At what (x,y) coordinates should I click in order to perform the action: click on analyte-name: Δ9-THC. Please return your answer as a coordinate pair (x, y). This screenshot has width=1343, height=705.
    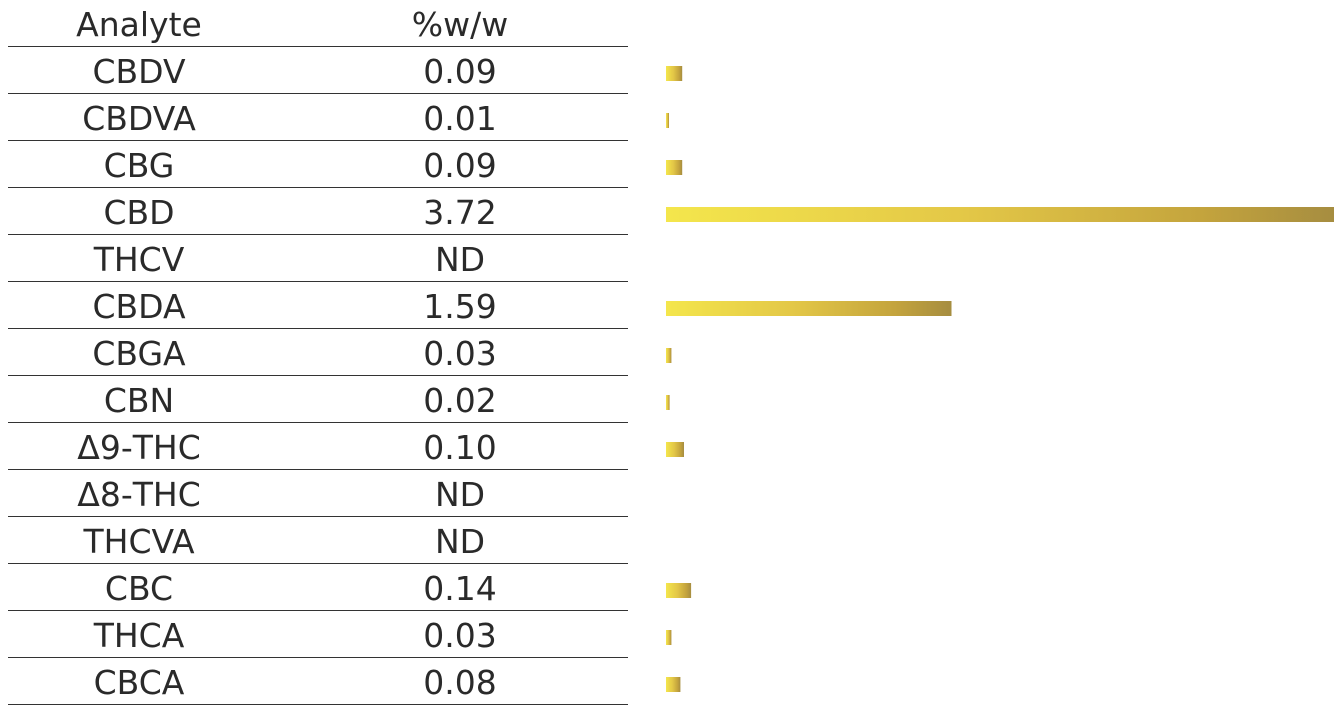
    Looking at the image, I should click on (139, 447).